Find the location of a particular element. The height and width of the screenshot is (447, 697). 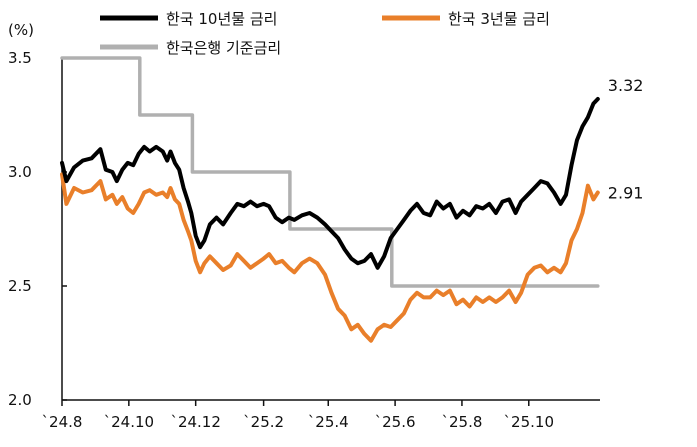

x-tick-label: `24.10 is located at coordinates (129, 422).